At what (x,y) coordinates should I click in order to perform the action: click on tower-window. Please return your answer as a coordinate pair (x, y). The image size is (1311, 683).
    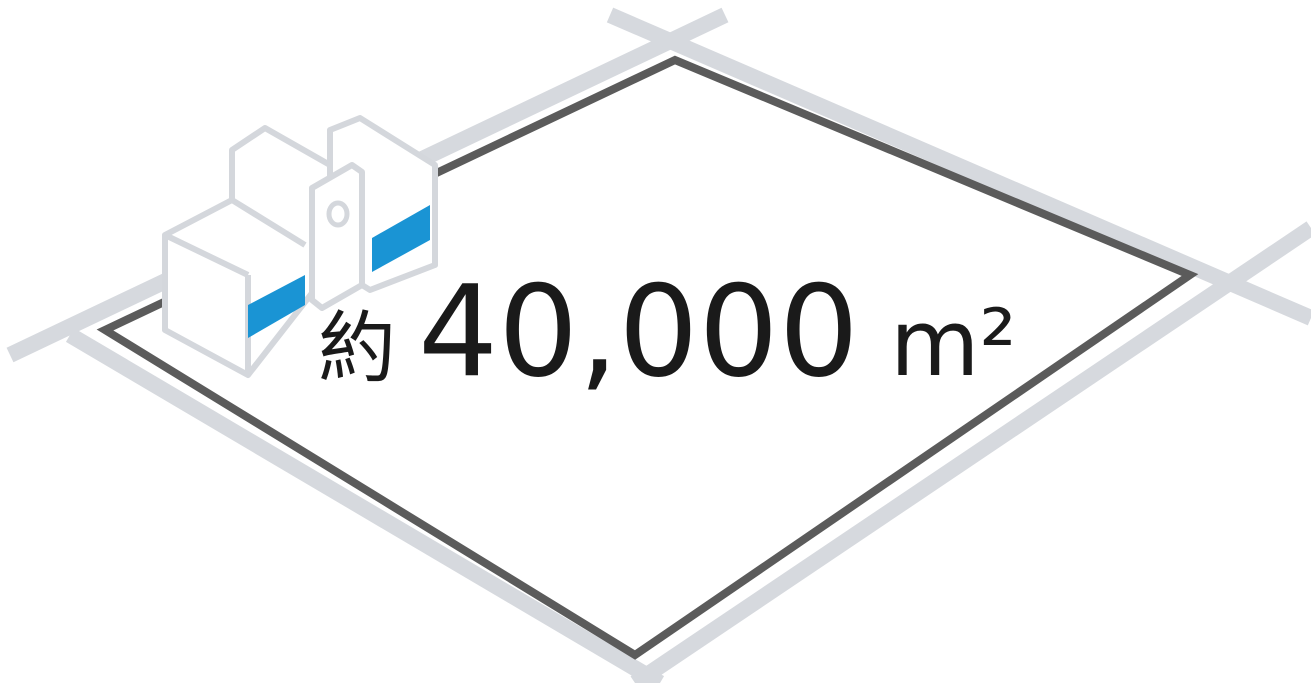
    Looking at the image, I should click on (338, 214).